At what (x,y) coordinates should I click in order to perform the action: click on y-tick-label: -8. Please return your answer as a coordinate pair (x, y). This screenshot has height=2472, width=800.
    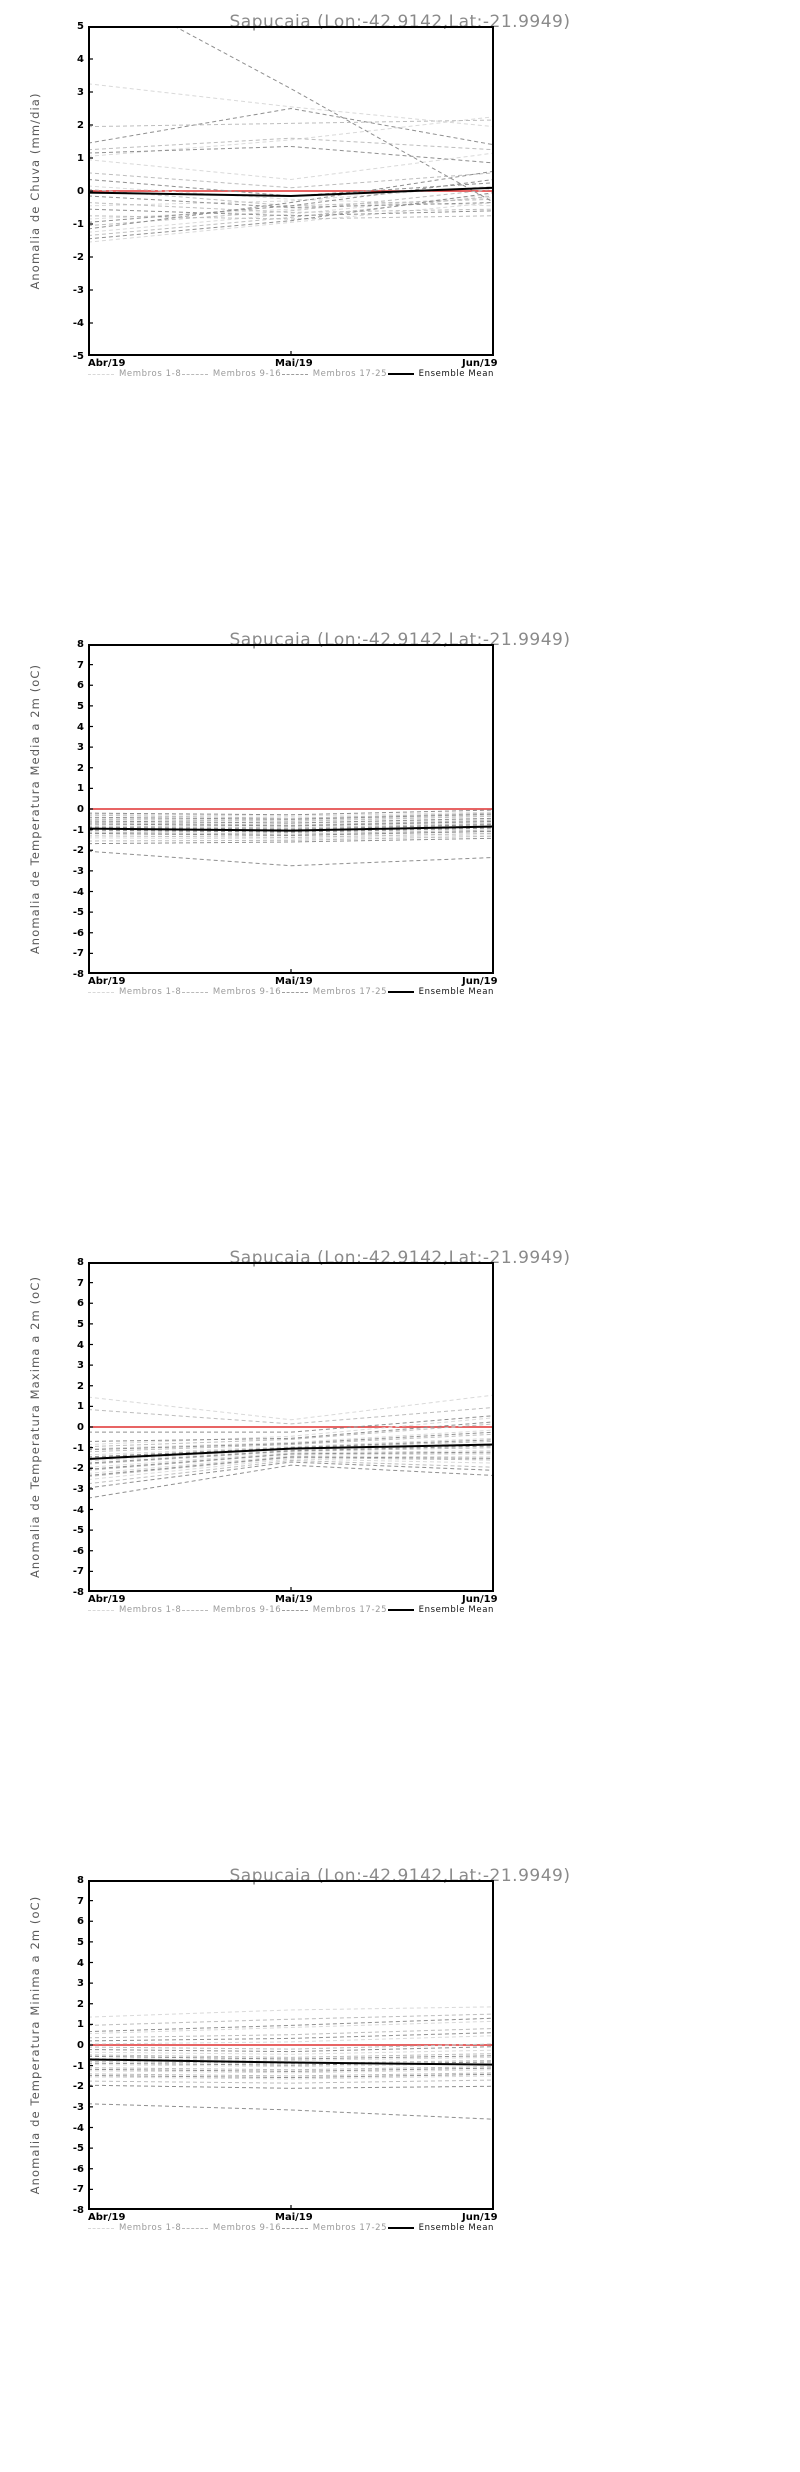
    Looking at the image, I should click on (78, 974).